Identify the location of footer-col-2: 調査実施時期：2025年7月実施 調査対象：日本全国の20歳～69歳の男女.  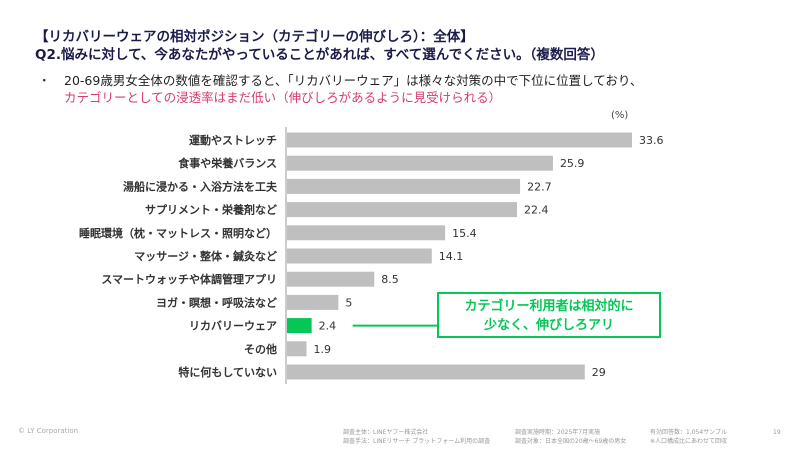
(570, 437).